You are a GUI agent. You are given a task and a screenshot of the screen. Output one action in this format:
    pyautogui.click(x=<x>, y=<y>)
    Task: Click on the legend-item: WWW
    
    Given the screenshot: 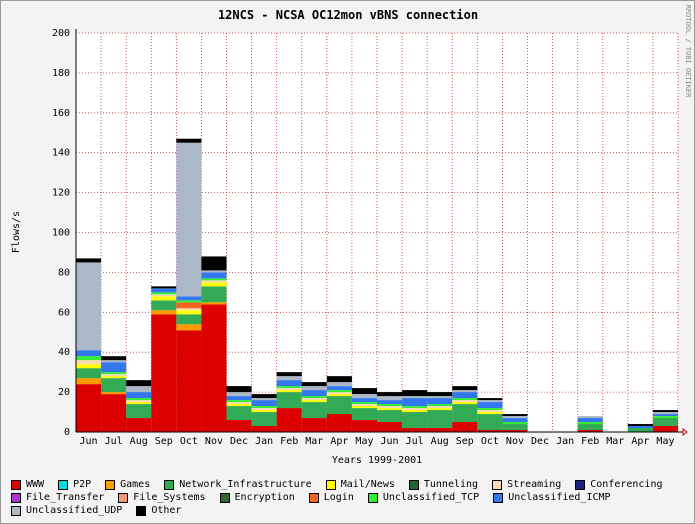 What is the action you would take?
    pyautogui.click(x=27, y=484)
    